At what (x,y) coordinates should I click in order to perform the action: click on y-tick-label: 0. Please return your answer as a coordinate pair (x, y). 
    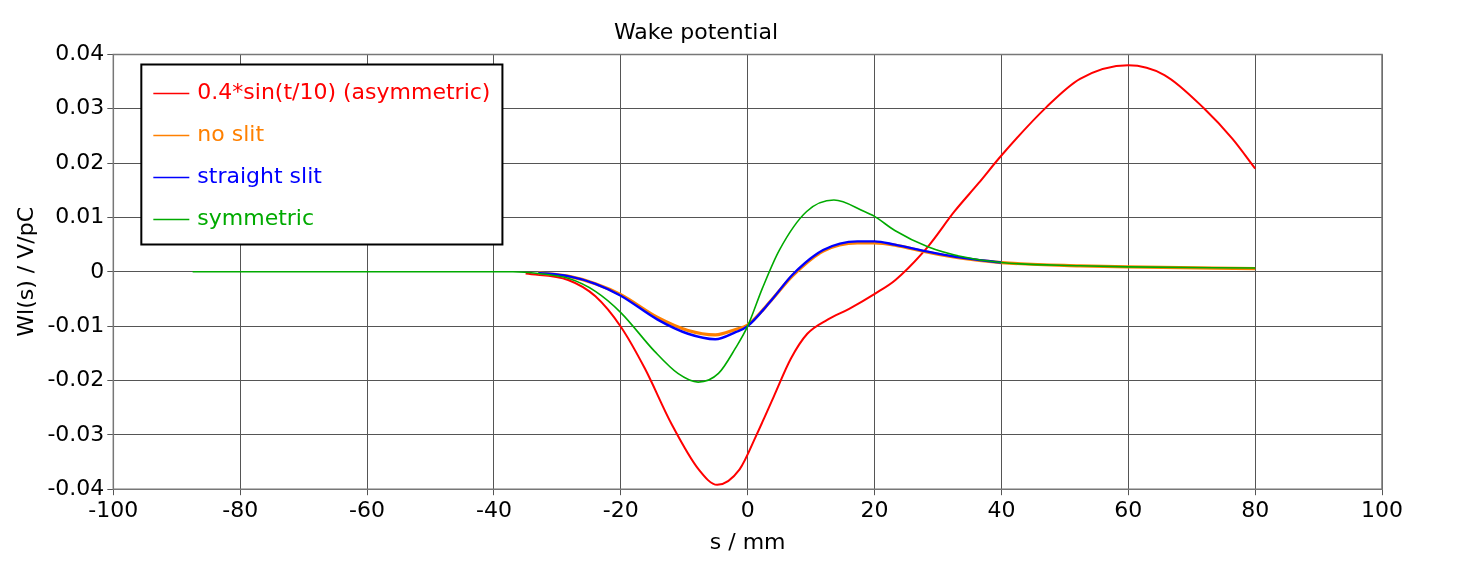
    Looking at the image, I should click on (97, 270).